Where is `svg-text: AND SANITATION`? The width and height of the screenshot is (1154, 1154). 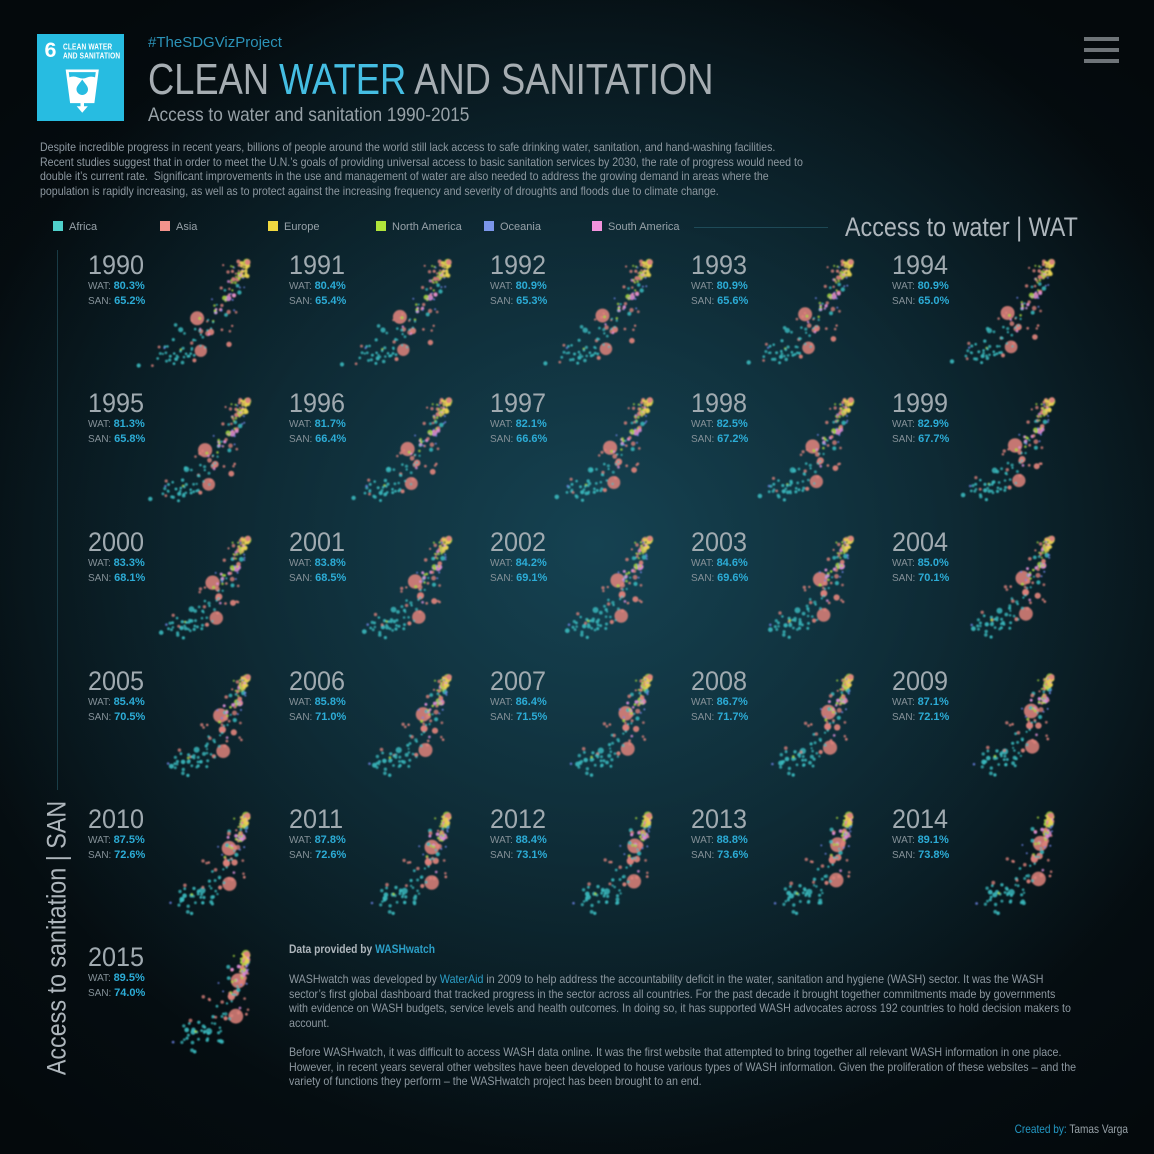
svg-text: AND SANITATION is located at coordinates (91, 56).